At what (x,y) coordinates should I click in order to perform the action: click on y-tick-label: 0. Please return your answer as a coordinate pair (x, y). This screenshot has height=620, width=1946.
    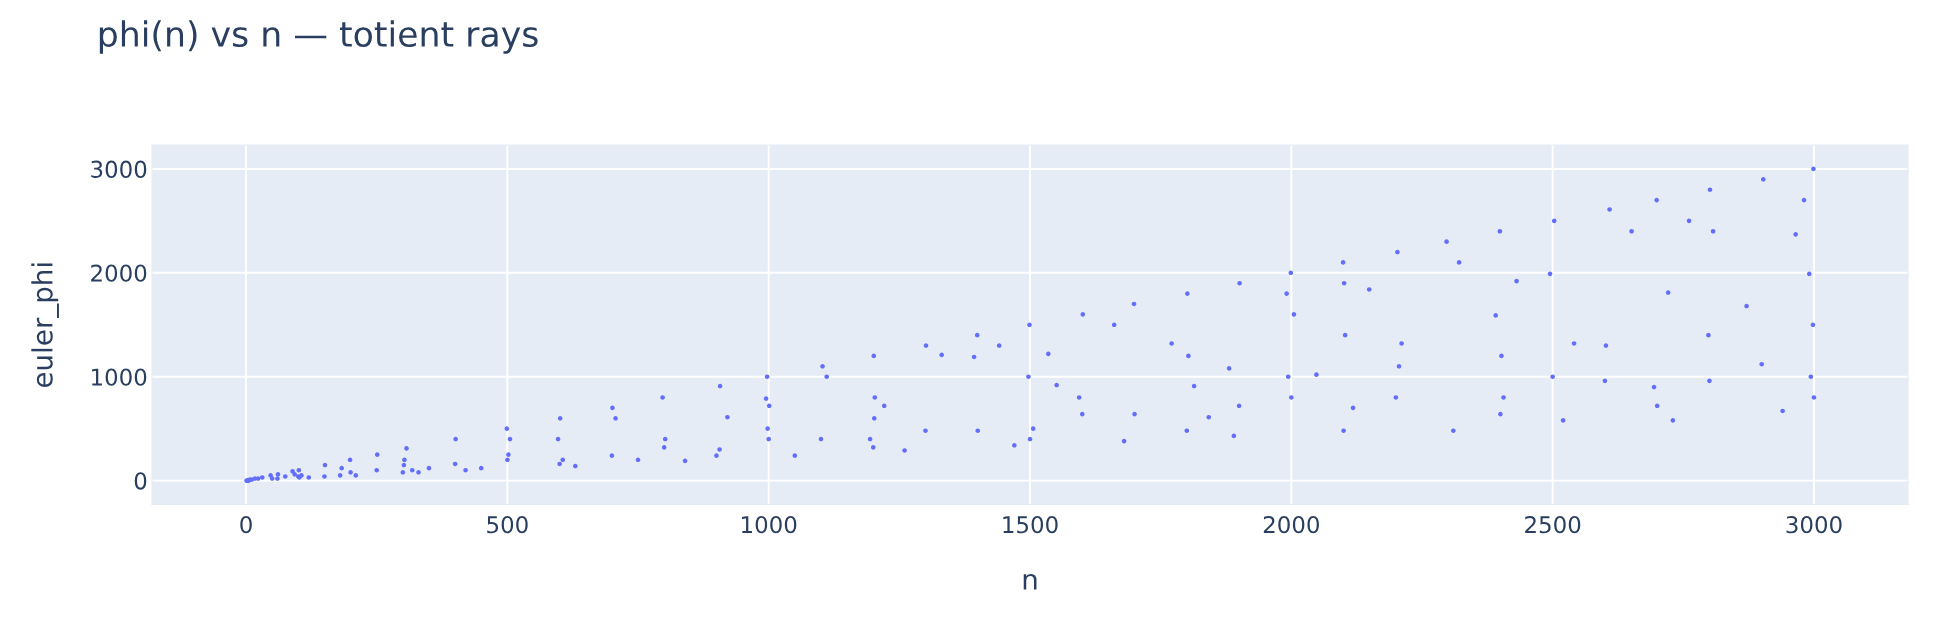
    Looking at the image, I should click on (140, 481).